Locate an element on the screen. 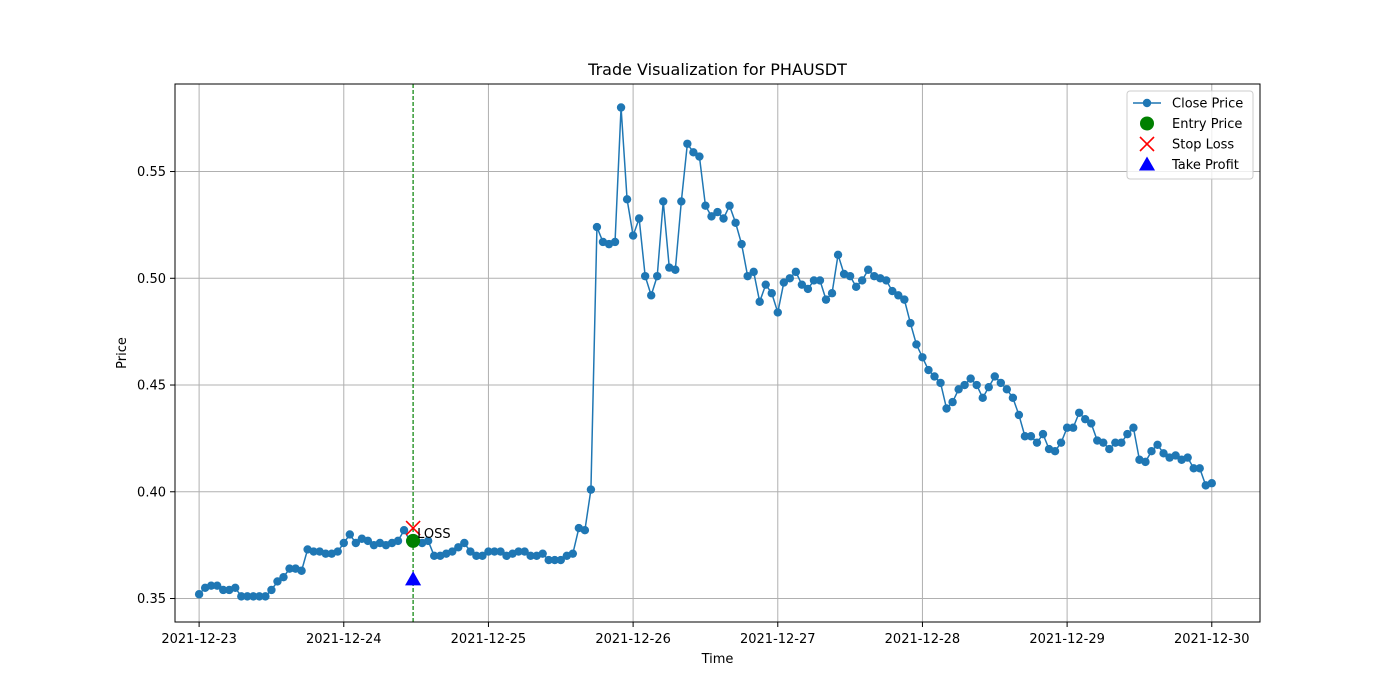 This screenshot has width=1400, height=700. x-tick-label: 2021-12-30 is located at coordinates (1212, 639).